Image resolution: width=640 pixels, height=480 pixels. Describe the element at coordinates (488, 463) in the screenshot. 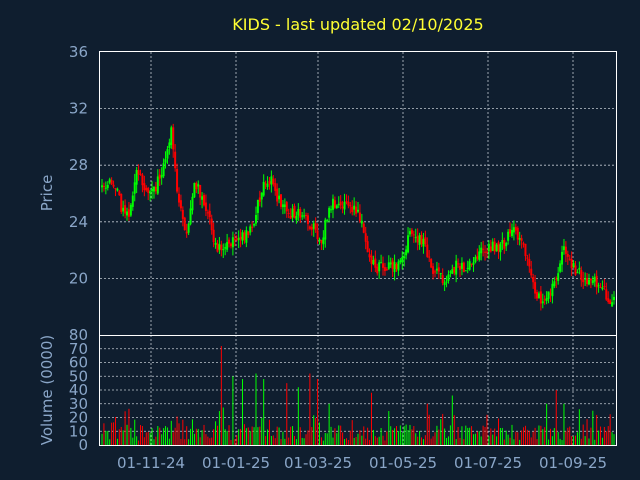

I see `date-tick-label: 01-07-25` at that location.